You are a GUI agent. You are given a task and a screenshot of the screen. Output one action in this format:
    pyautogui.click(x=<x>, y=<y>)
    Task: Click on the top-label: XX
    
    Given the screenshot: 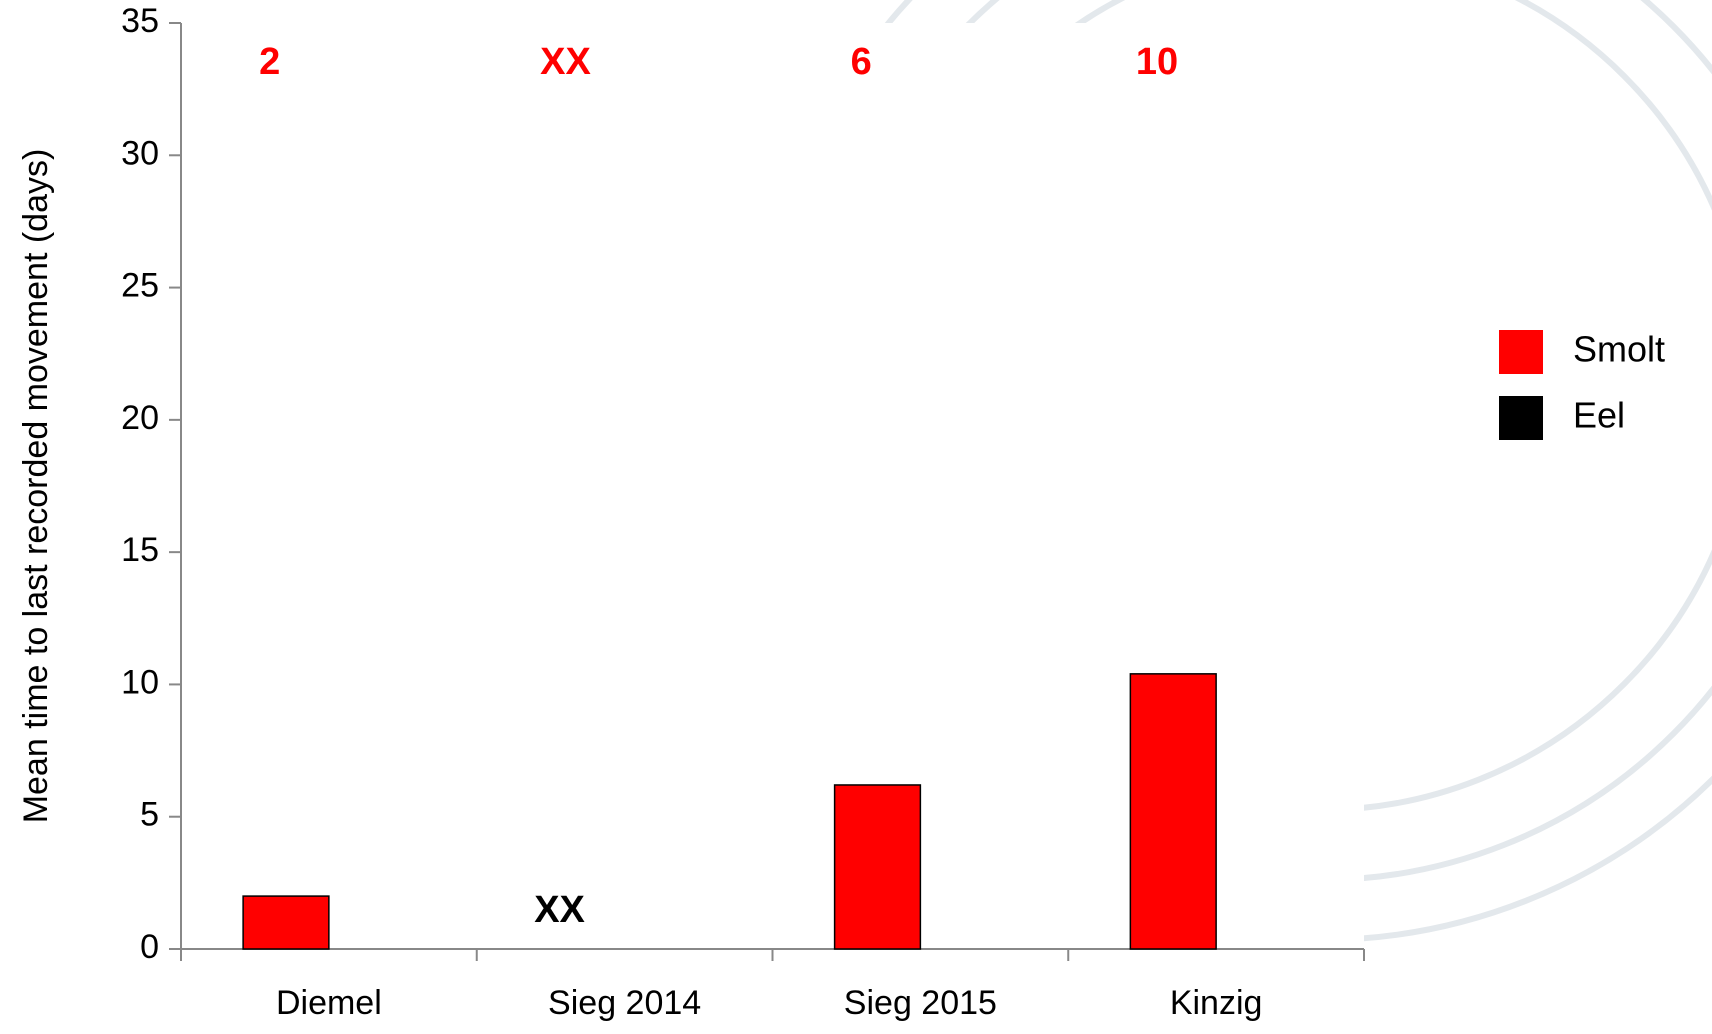 What is the action you would take?
    pyautogui.click(x=565, y=62)
    